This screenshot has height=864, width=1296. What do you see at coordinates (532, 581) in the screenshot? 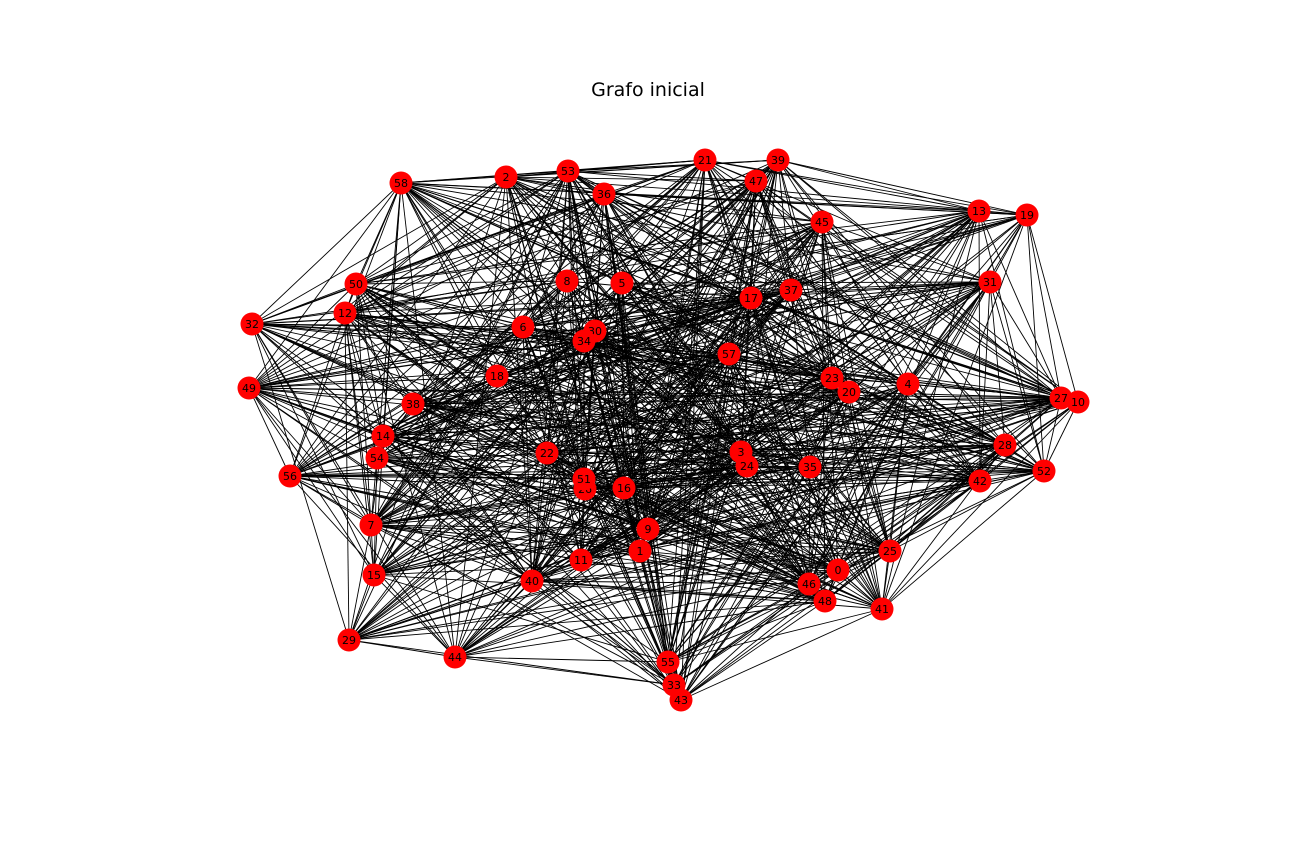
I see `graph-node-40: 40` at bounding box center [532, 581].